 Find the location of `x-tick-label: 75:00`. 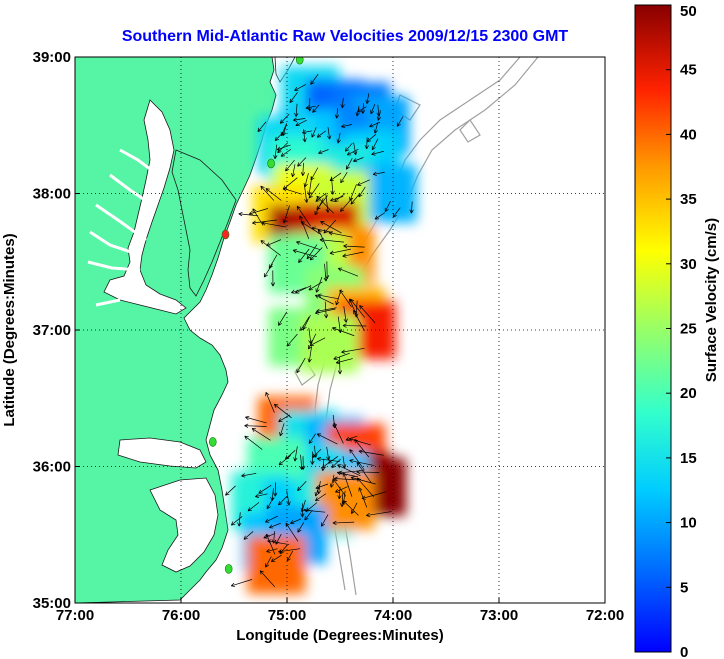

x-tick-label: 75:00 is located at coordinates (287, 615).